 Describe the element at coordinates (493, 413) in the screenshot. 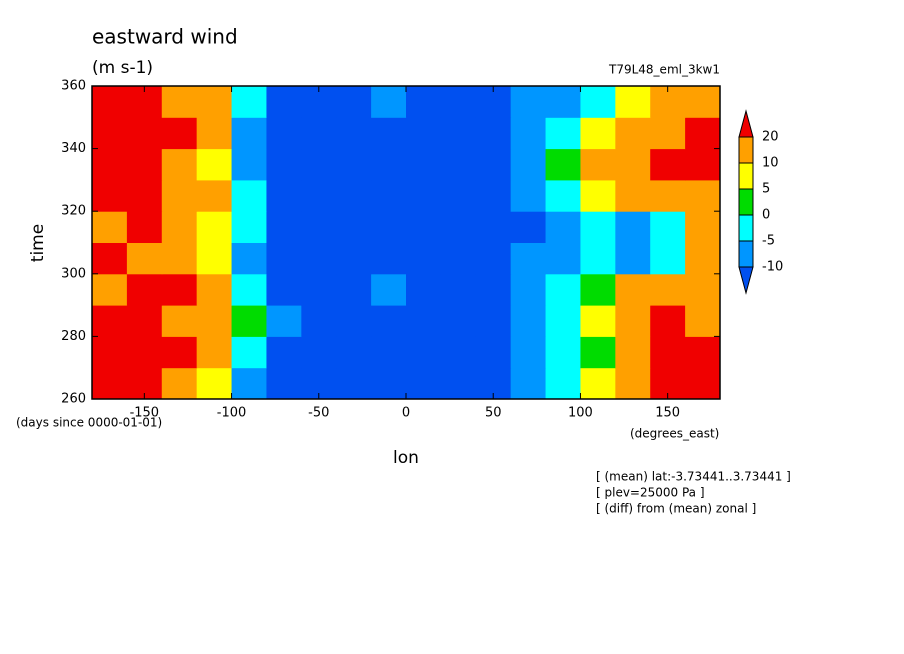

I see `x-tick-label: 50` at that location.